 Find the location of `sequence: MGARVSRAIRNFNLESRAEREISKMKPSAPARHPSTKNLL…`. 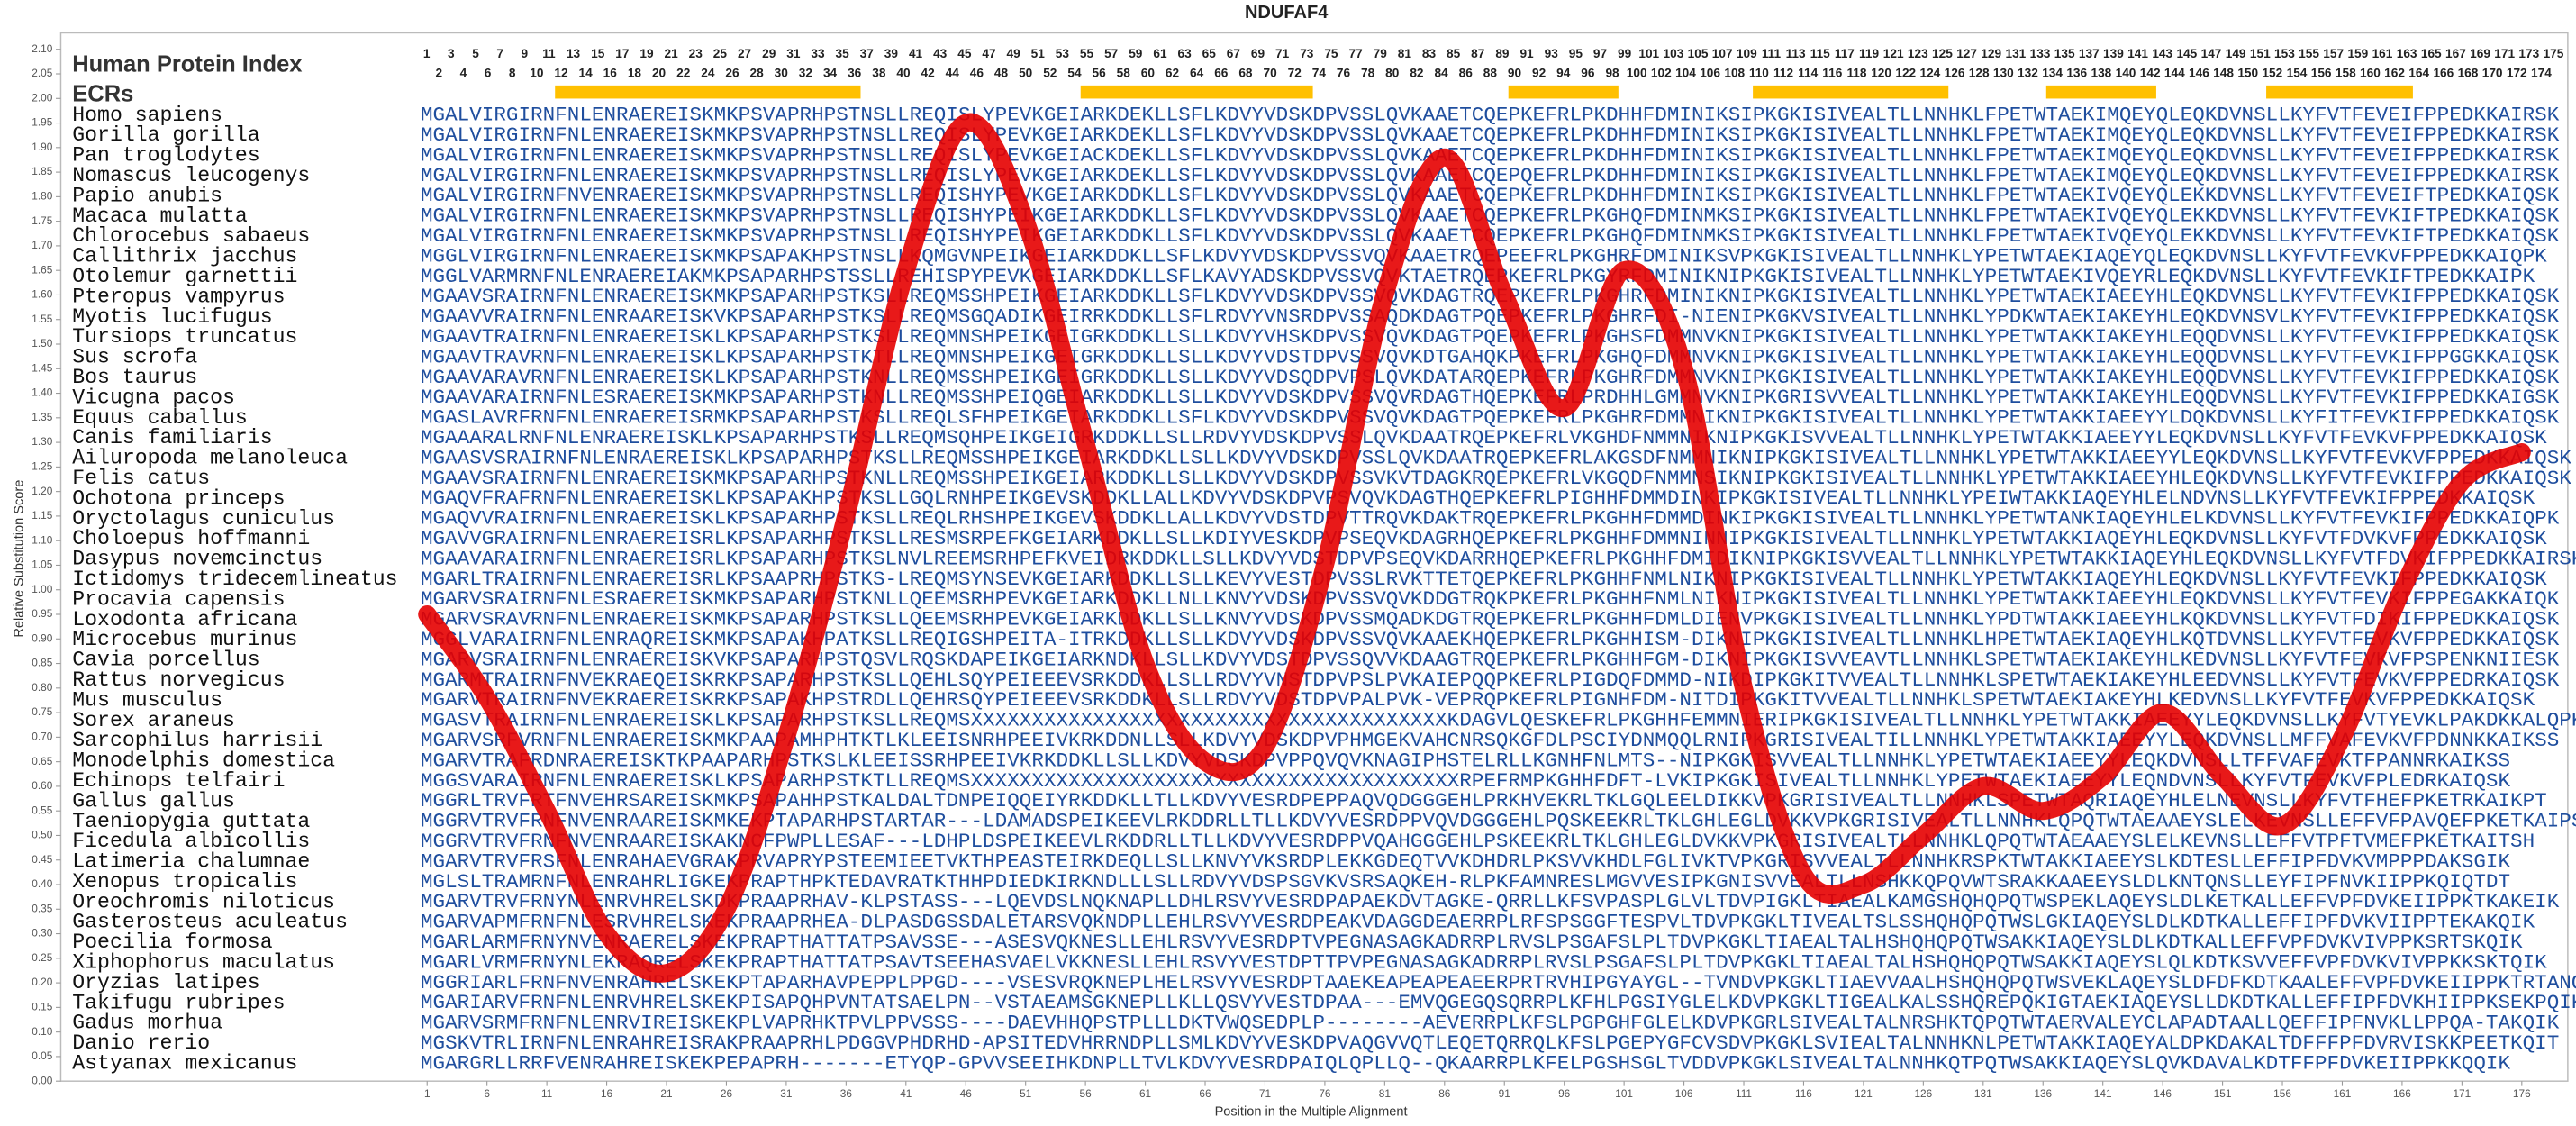

sequence: MGARVSRAIRNFNLESRAEREISKMKPSAPARHPSTKNLL… is located at coordinates (1490, 599).